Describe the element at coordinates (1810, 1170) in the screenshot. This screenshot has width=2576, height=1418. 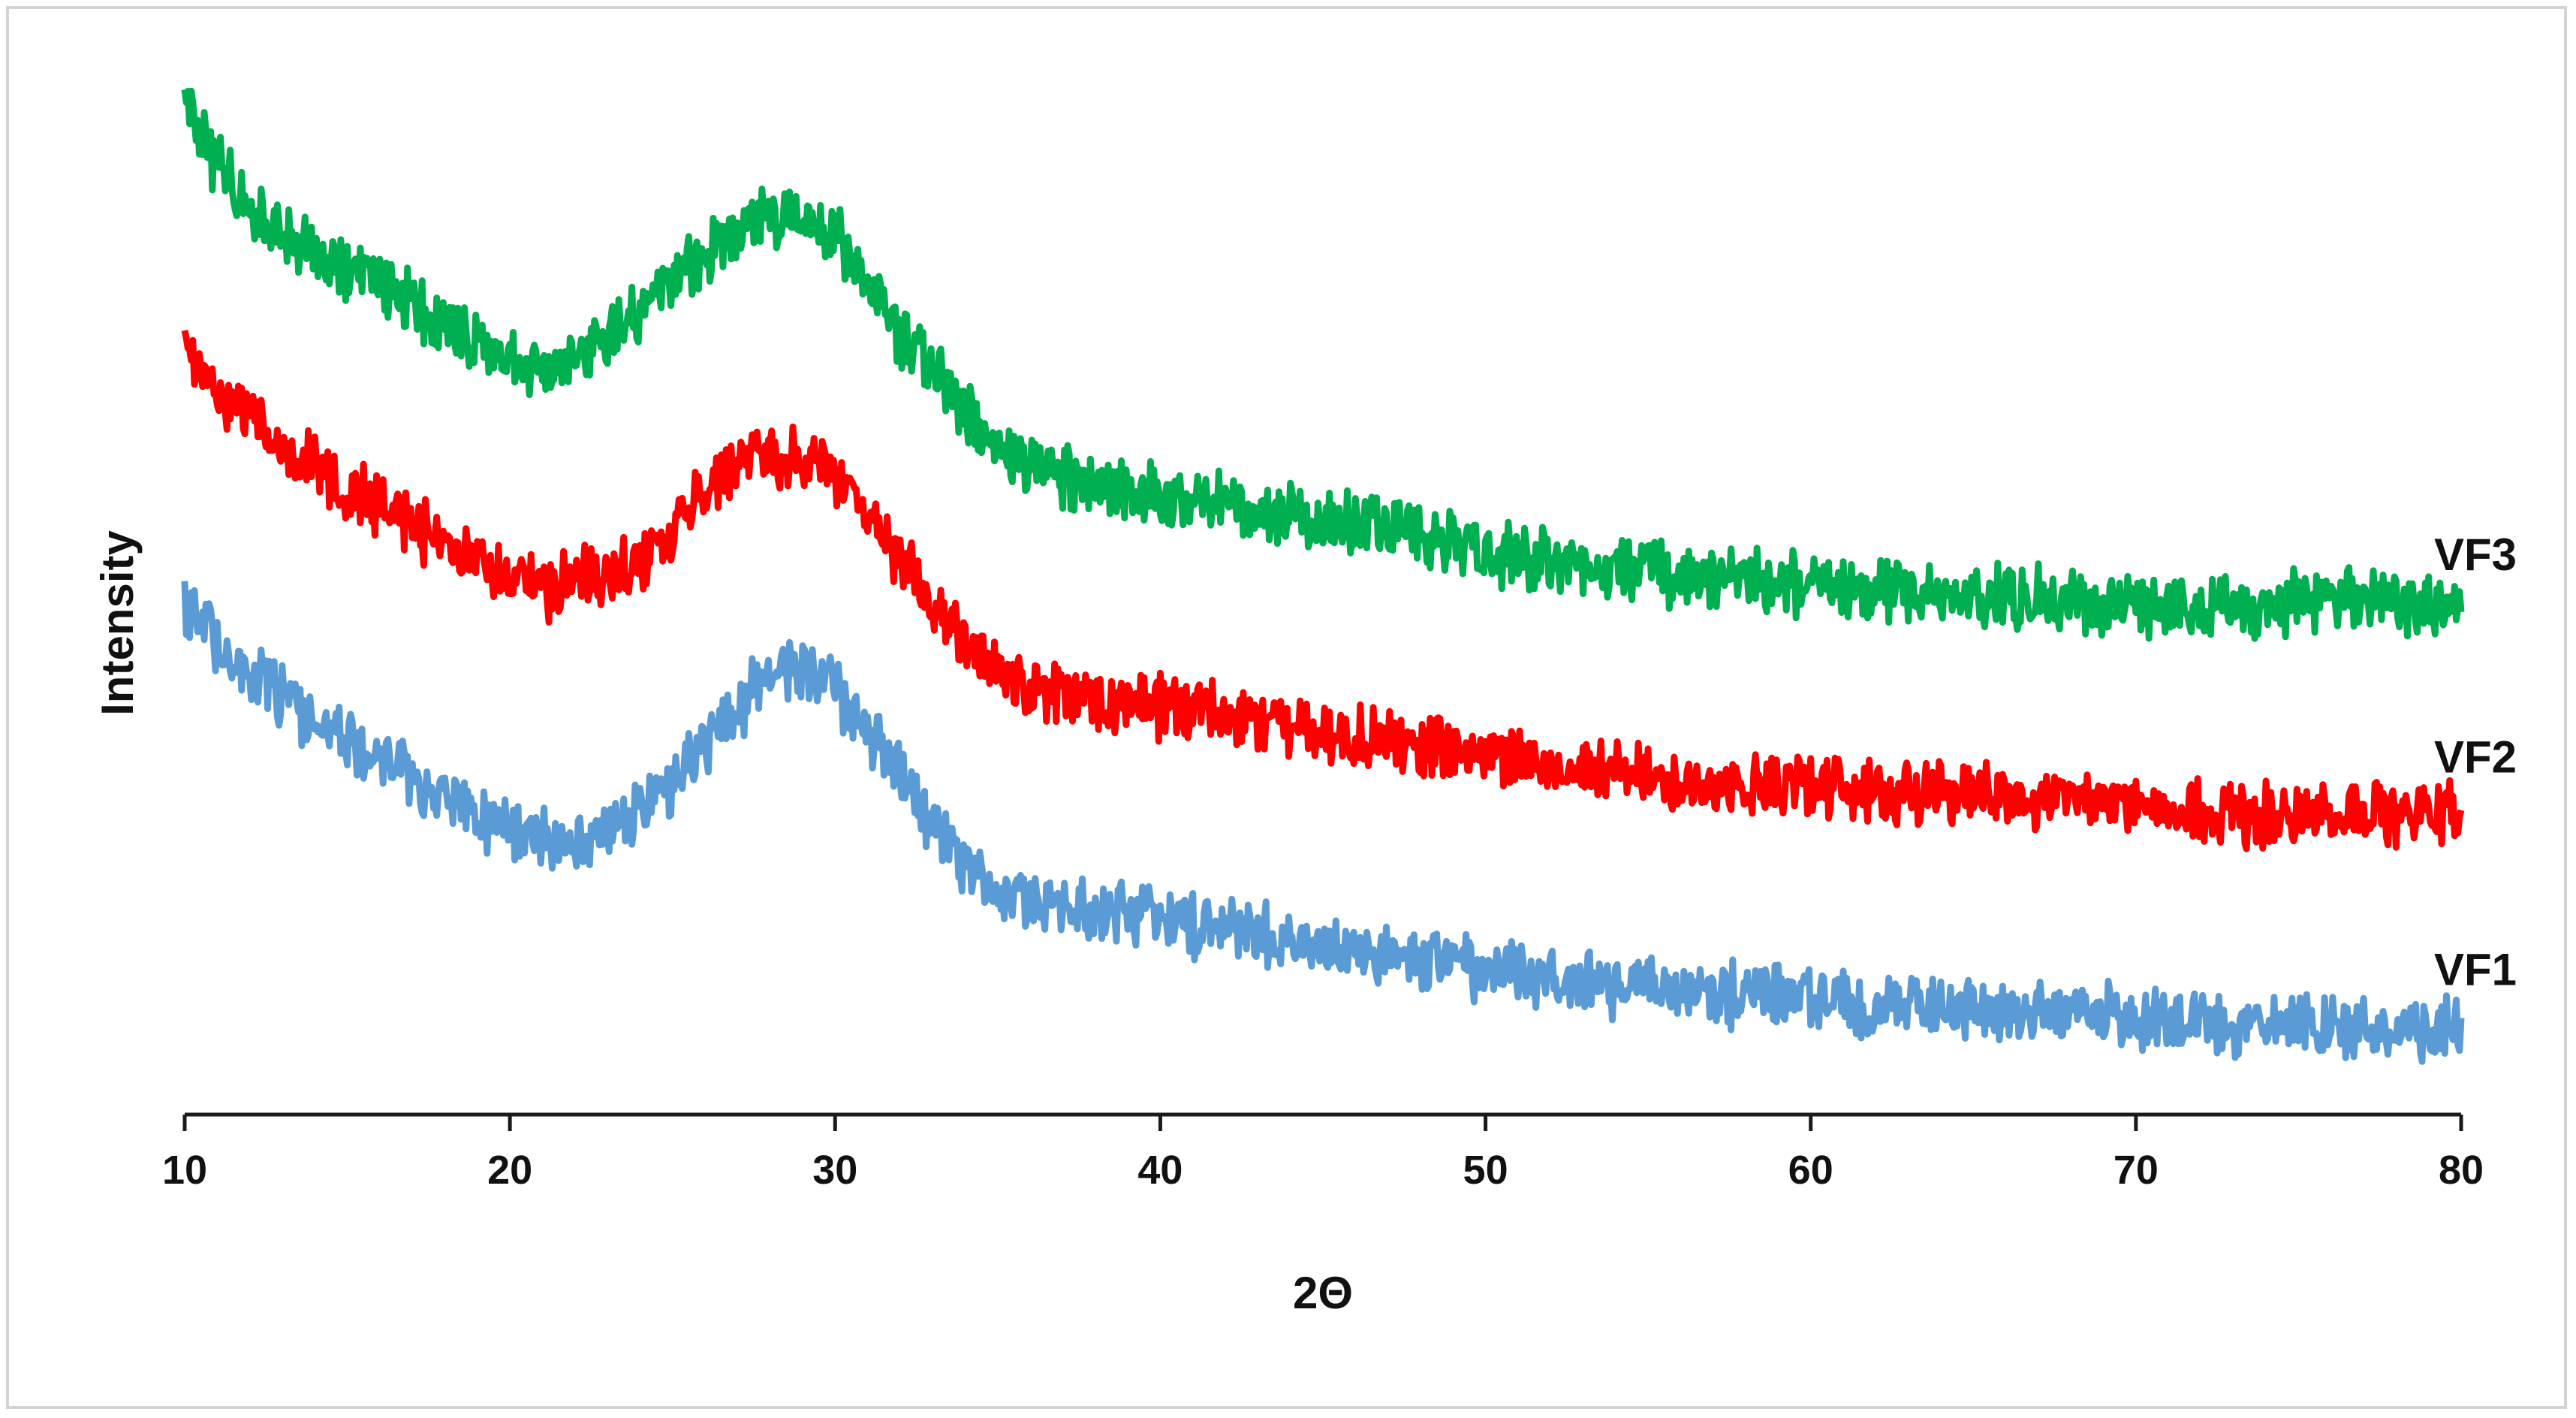
I see `x-tick-label-60: 60` at that location.